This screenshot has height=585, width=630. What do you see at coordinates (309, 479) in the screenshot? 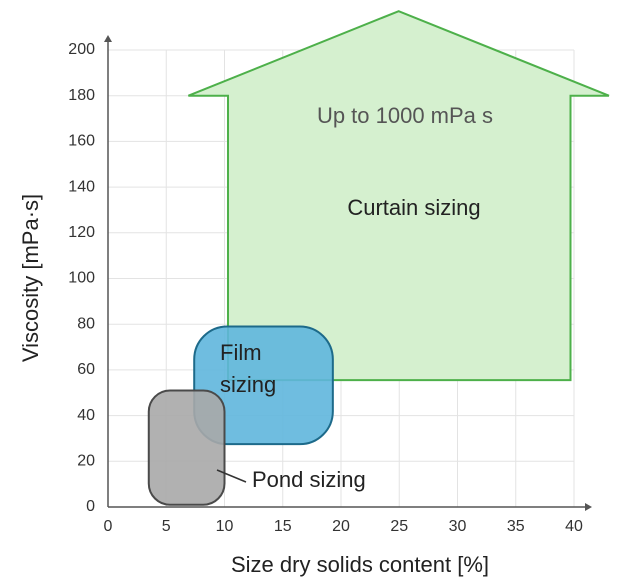
I see `region-label: Pond sizing` at bounding box center [309, 479].